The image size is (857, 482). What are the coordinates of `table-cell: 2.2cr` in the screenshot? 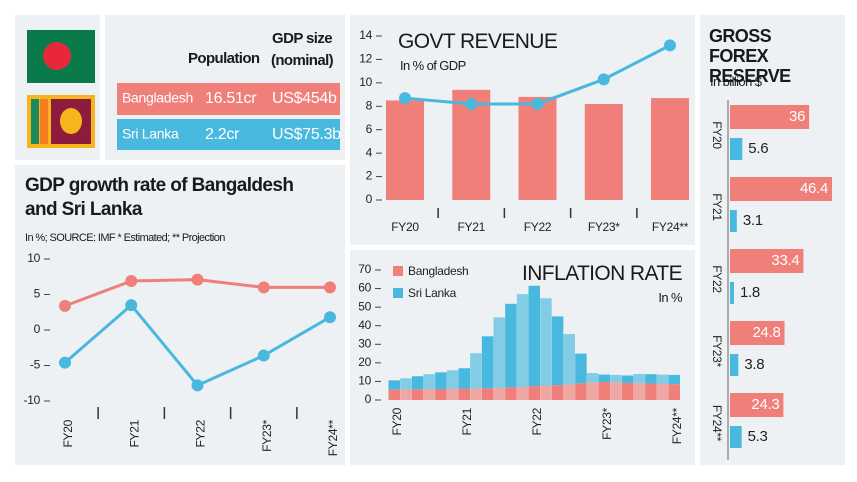 It's located at (222, 134).